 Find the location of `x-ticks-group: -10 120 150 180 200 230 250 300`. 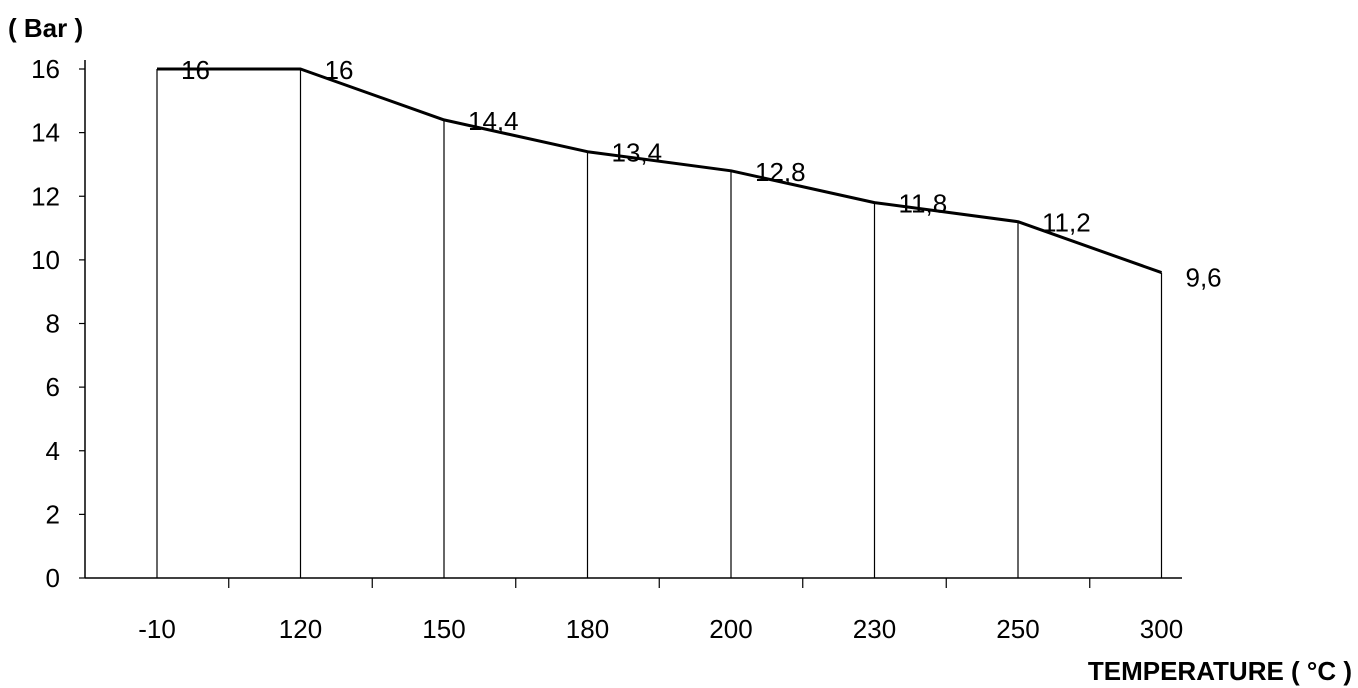

x-ticks-group: -10 120 150 180 200 230 250 300 is located at coordinates (660, 611).